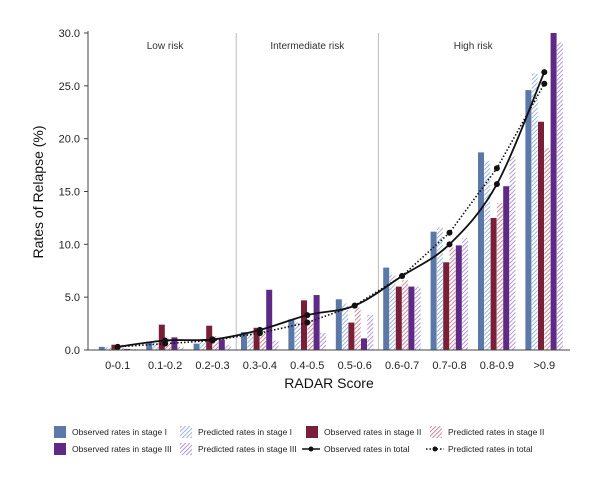  I want to click on legend-item: Observed rates in stage II, so click(363, 432).